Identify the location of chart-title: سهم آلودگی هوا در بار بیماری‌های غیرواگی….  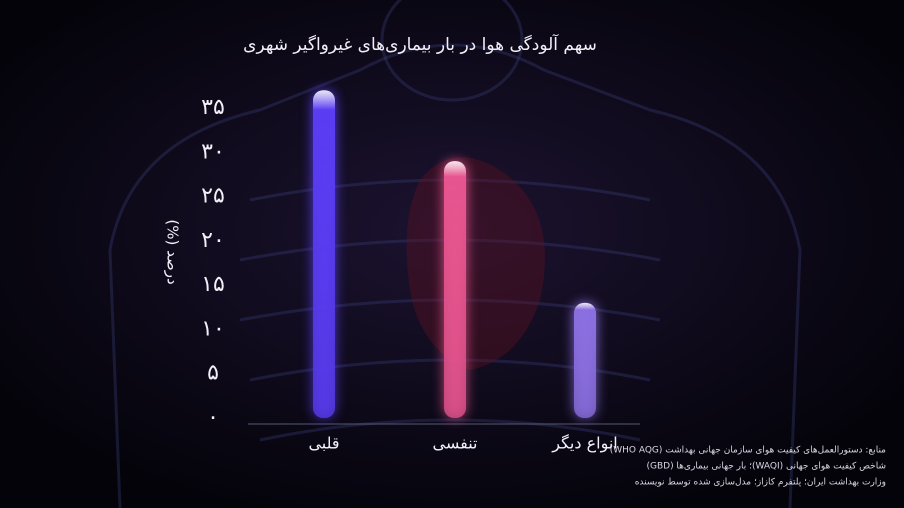
(420, 44).